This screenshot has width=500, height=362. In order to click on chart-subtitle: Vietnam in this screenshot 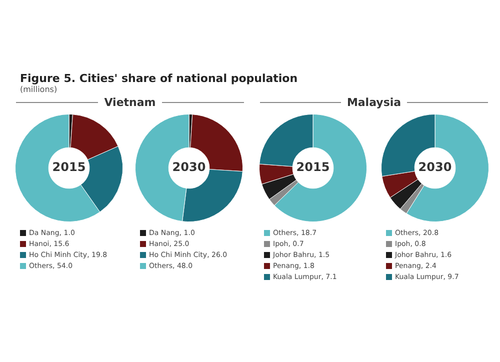, I will do `click(130, 102)`.